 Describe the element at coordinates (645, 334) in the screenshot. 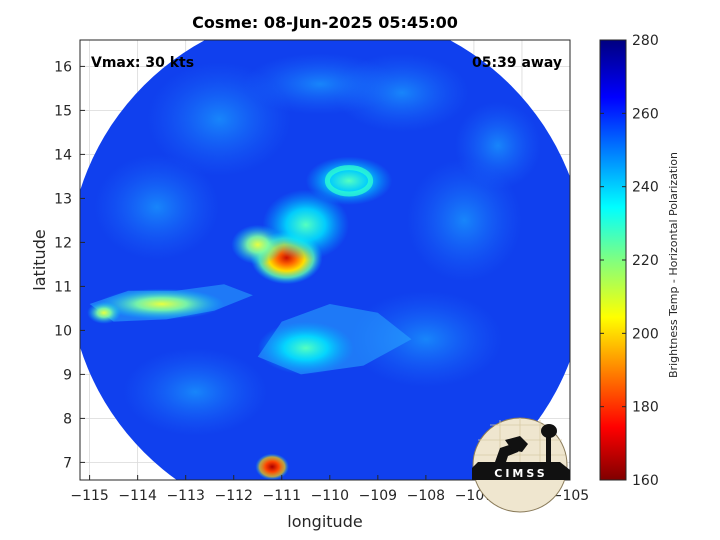

I see `colorbar-tick-label: 200` at that location.